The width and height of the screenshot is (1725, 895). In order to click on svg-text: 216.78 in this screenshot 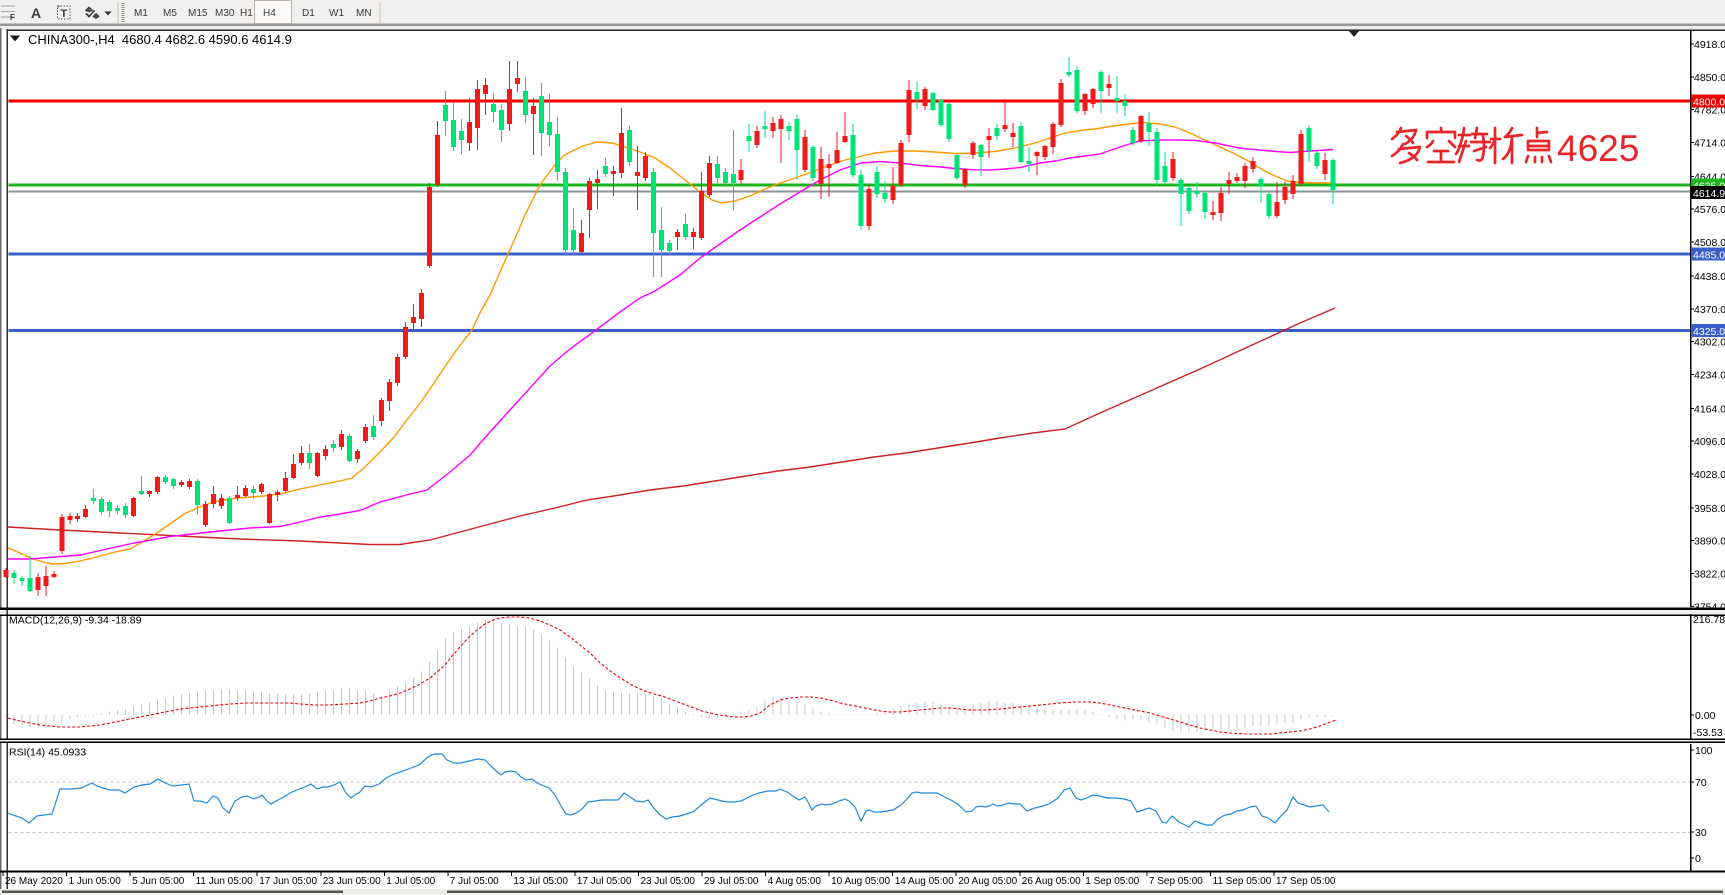, I will do `click(1709, 620)`.